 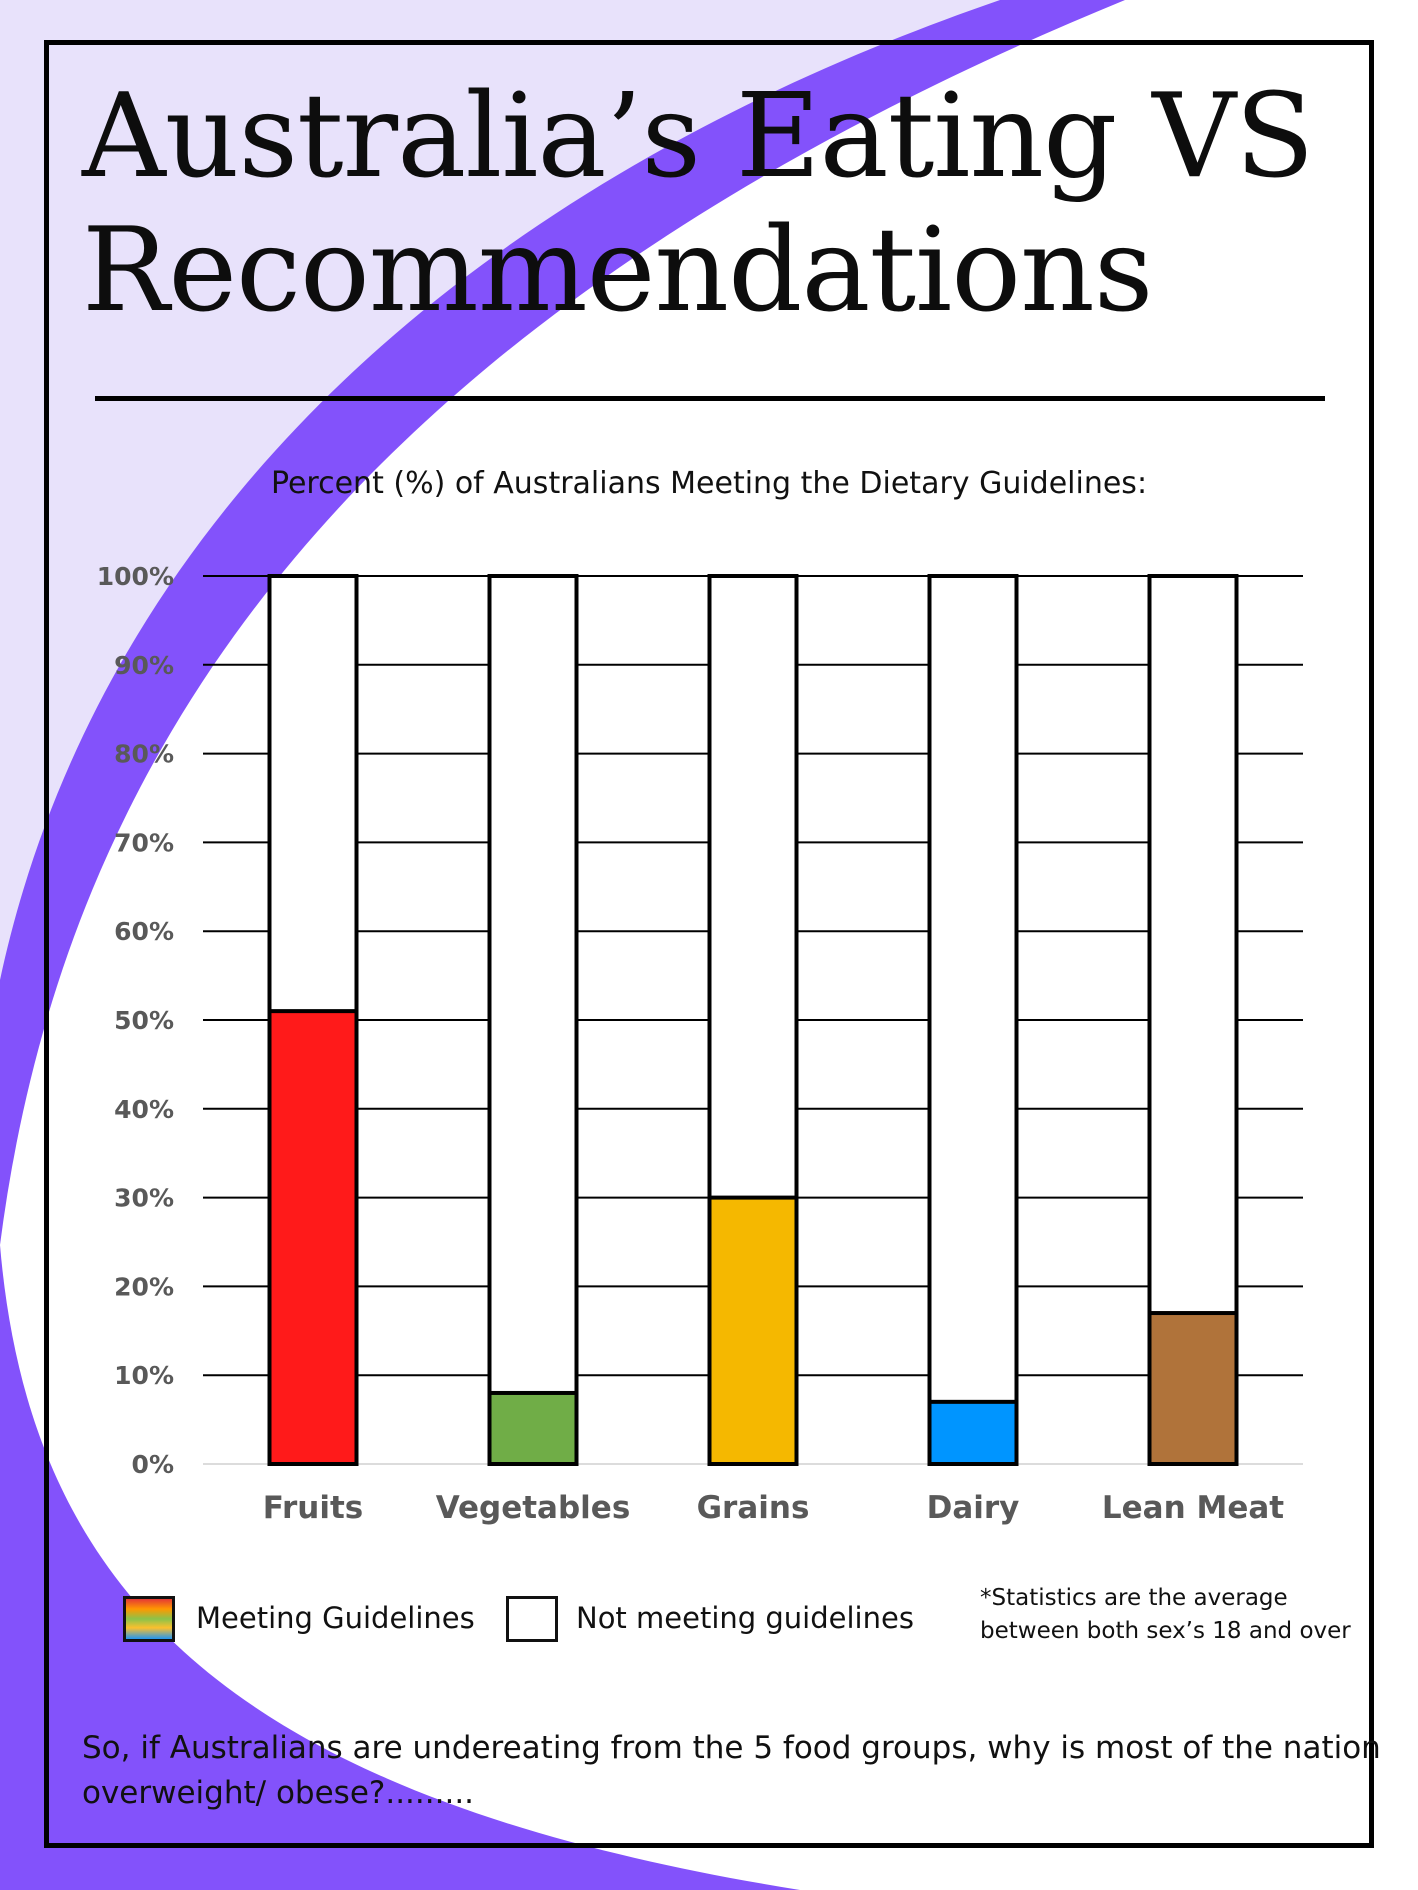 What do you see at coordinates (753, 1508) in the screenshot?
I see `x-tick-label: Grains` at bounding box center [753, 1508].